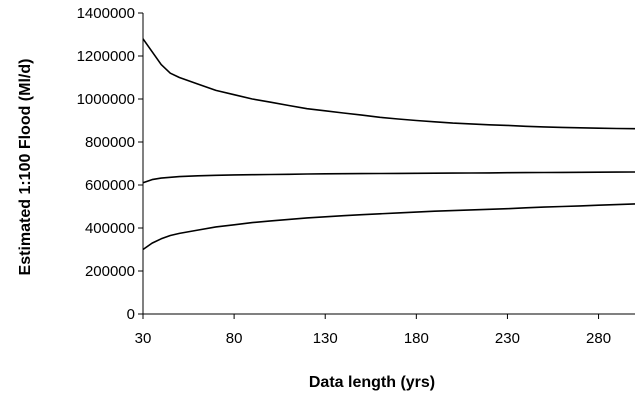 This screenshot has height=393, width=640. I want to click on x-tick-label: 30, so click(143, 338).